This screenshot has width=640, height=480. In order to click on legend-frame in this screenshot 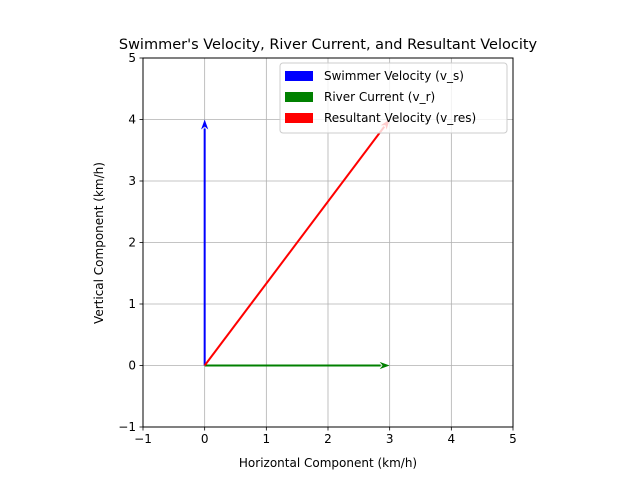, I will do `click(393, 98)`.